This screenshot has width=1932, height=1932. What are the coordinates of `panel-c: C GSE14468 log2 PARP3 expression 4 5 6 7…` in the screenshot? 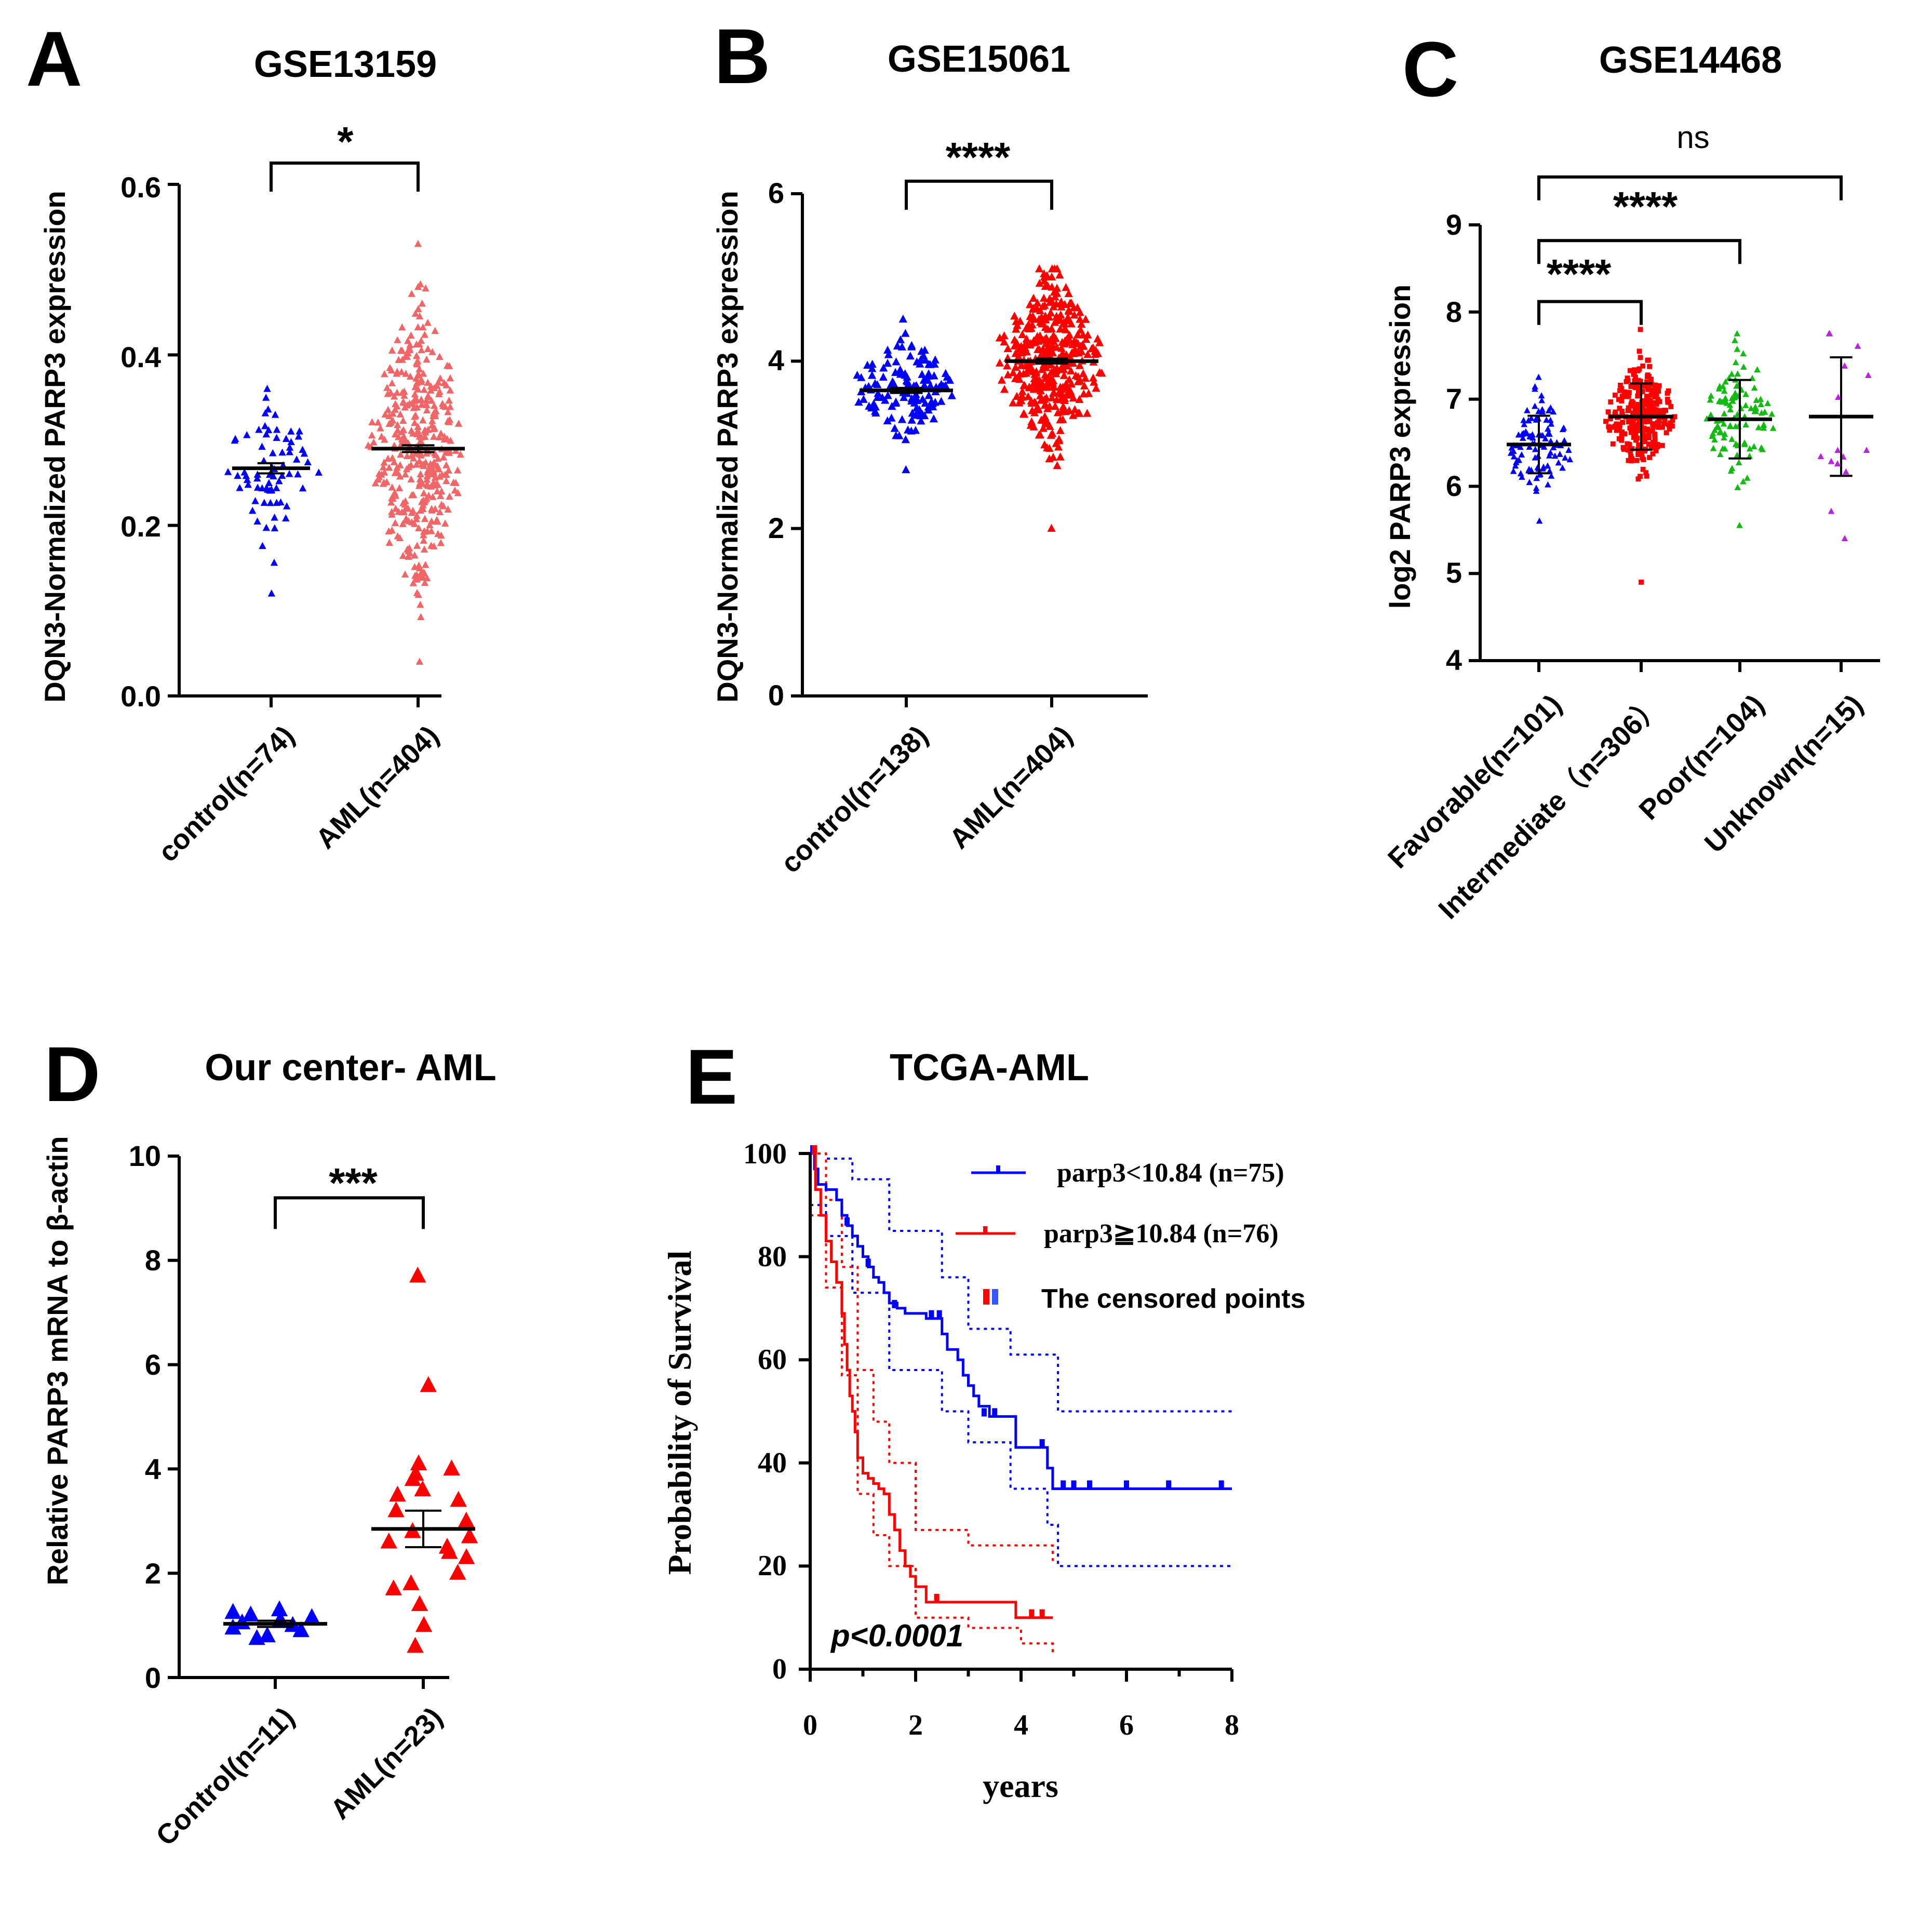 It's located at (1631, 475).